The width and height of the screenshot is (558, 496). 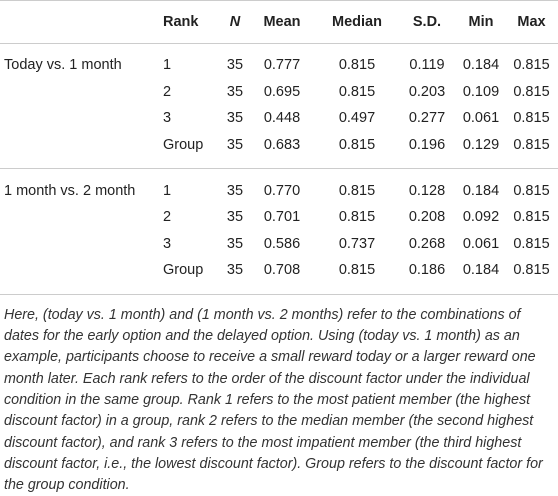 What do you see at coordinates (427, 150) in the screenshot?
I see `value-cell: 0.196` at bounding box center [427, 150].